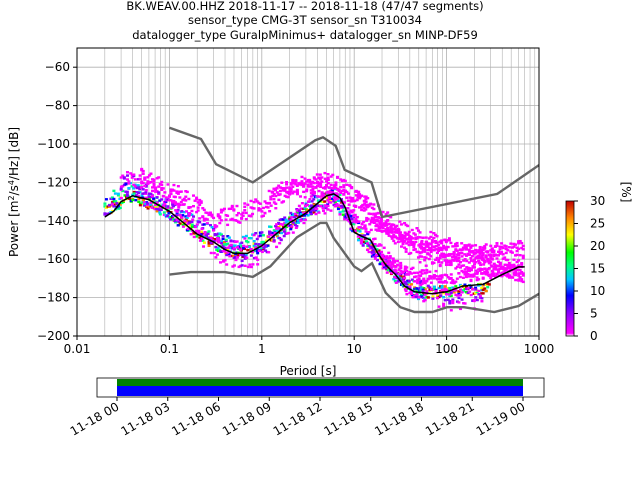 The image size is (640, 480). What do you see at coordinates (53, 336) in the screenshot?
I see `y-tick-label: −200` at bounding box center [53, 336].